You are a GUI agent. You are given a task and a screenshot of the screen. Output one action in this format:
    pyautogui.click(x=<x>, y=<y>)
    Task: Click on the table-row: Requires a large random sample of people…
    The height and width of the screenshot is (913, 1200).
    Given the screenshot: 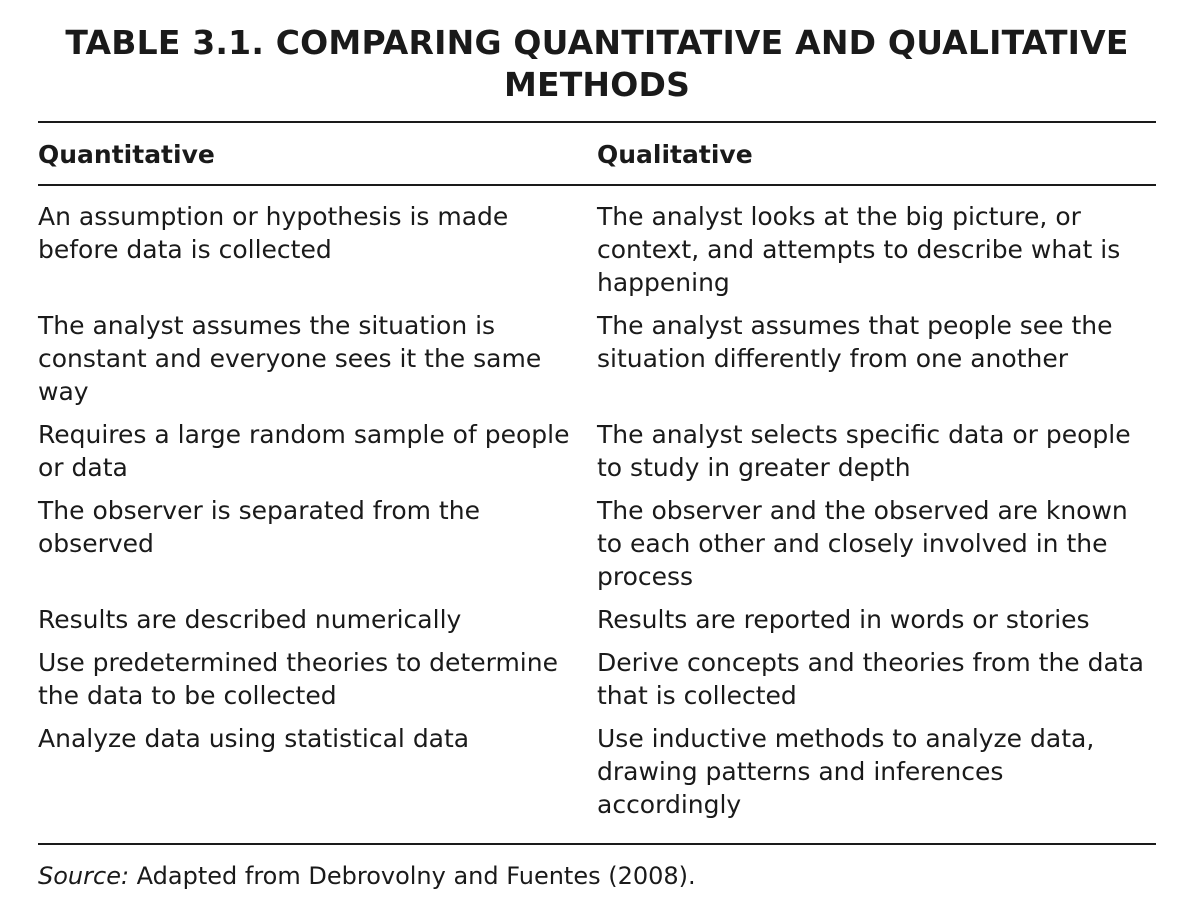 What is the action you would take?
    pyautogui.click(x=597, y=456)
    